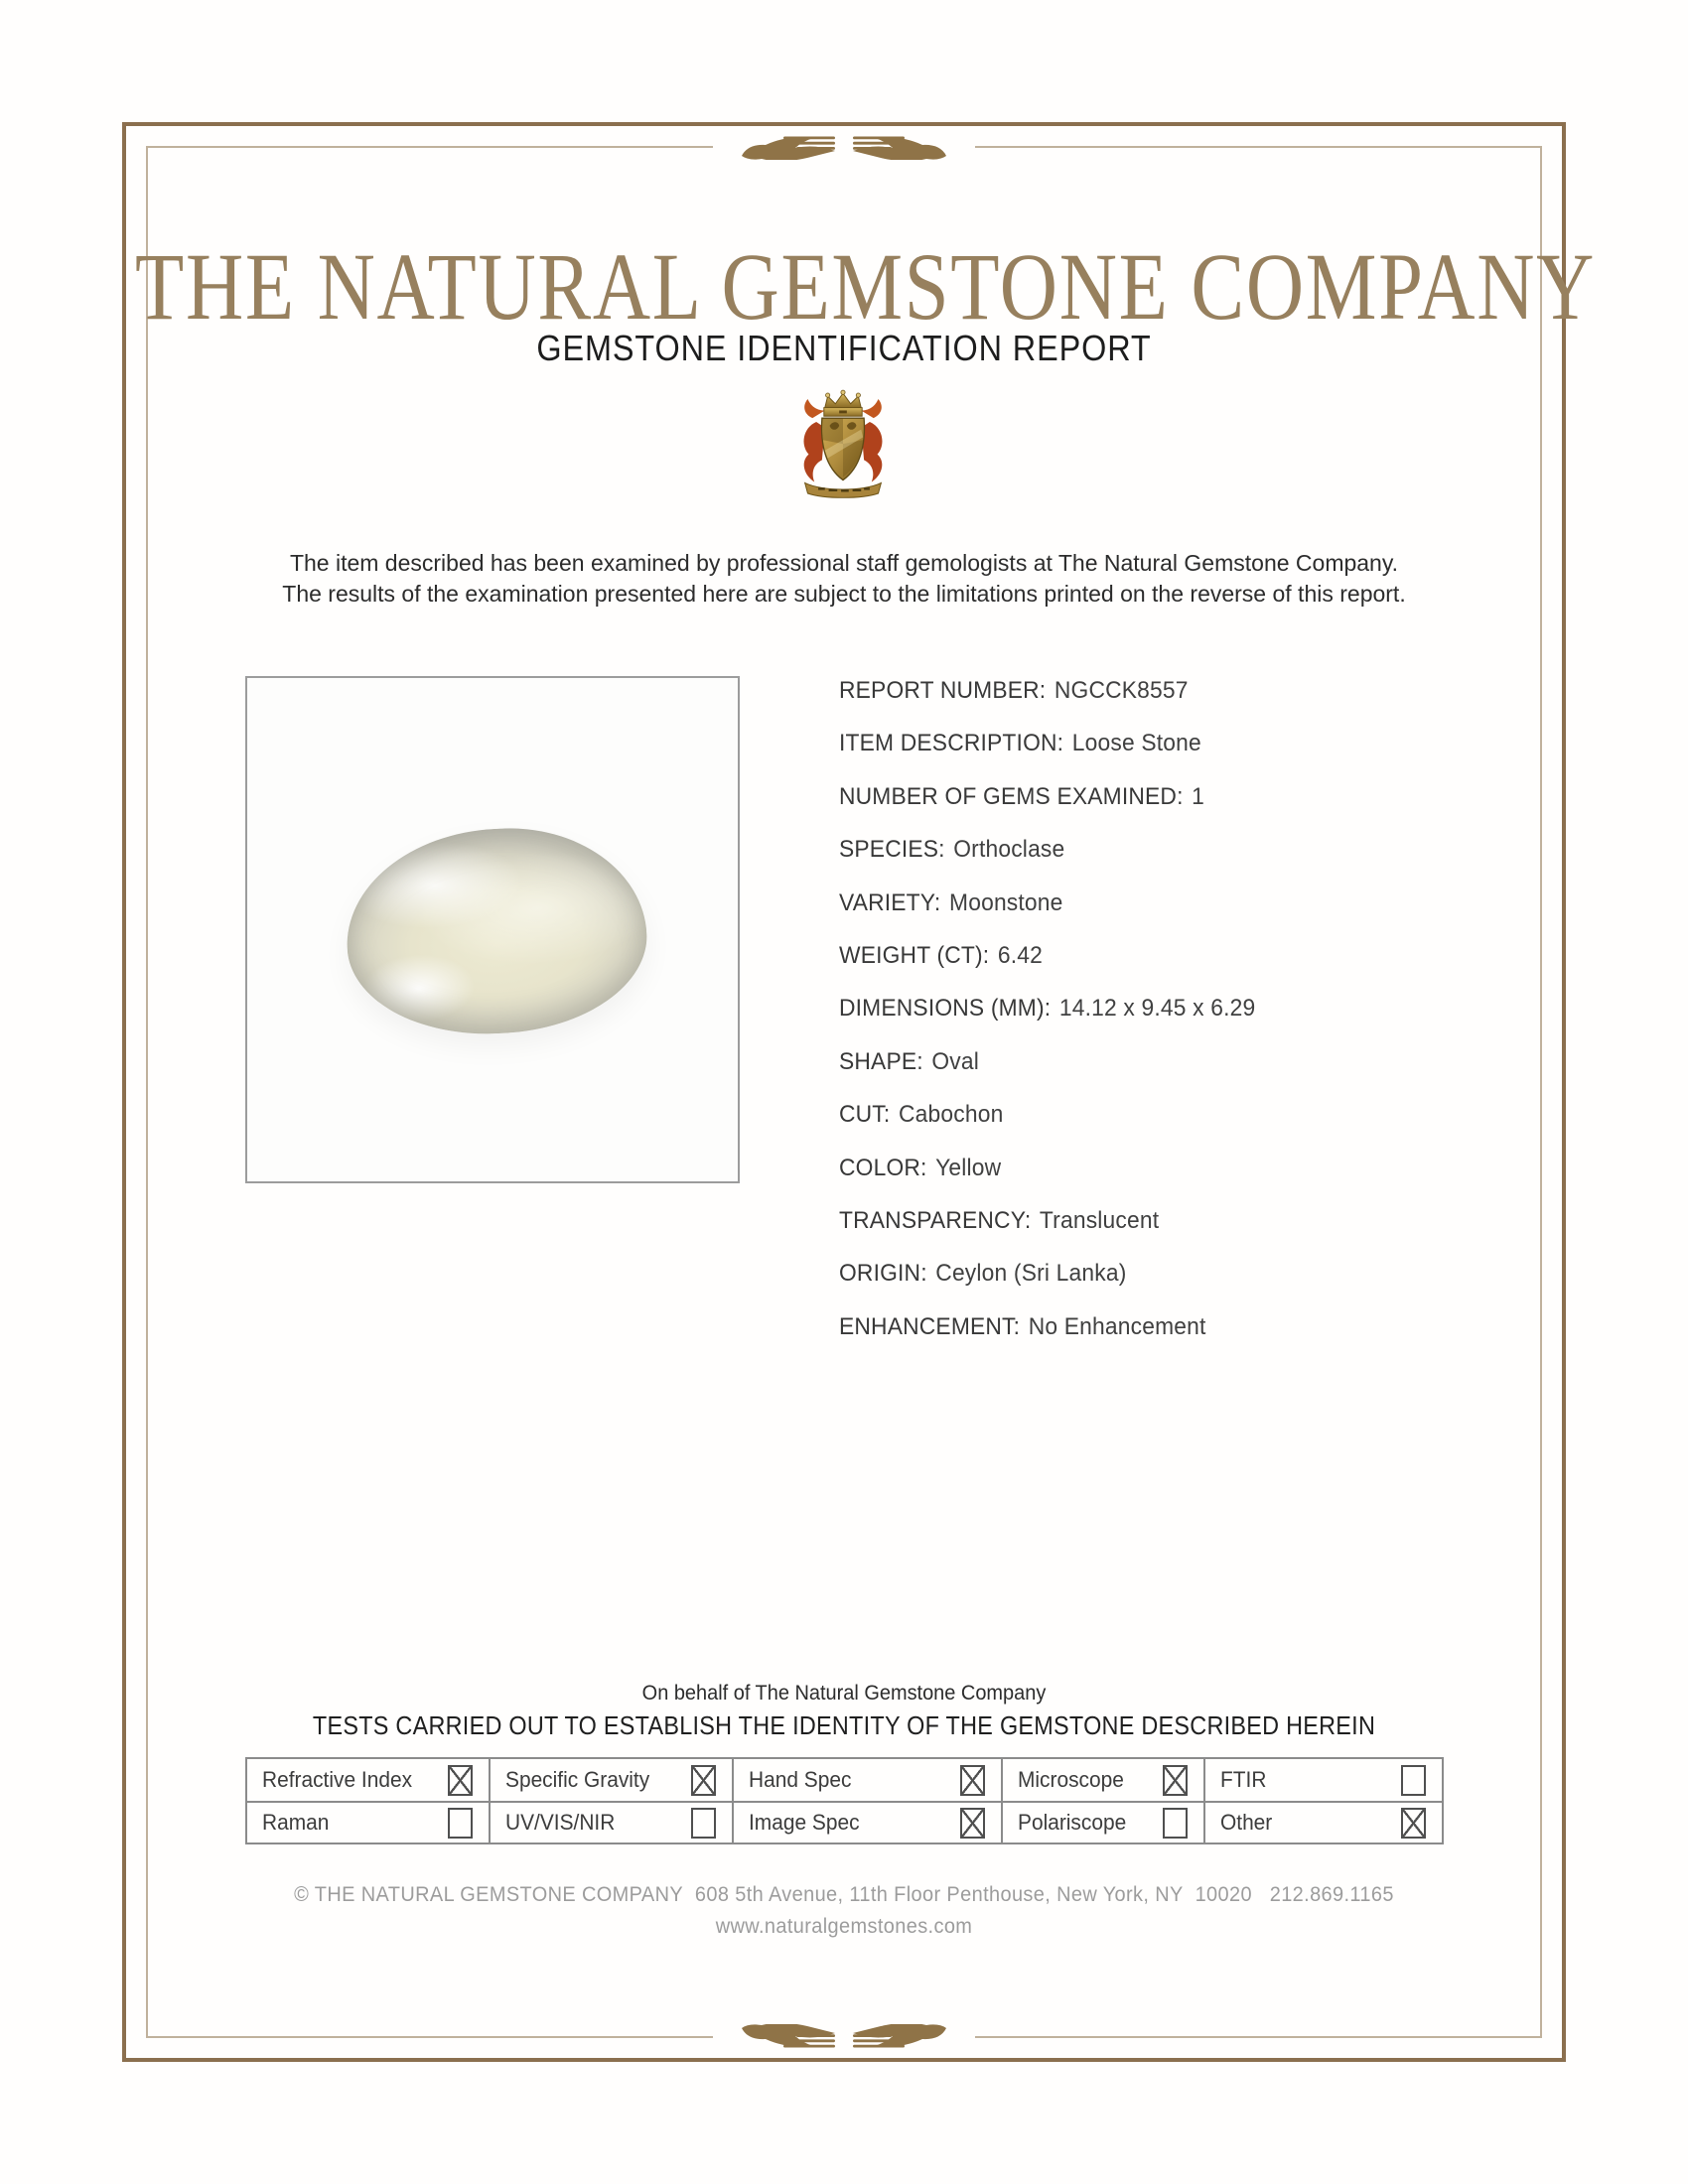  Describe the element at coordinates (930, 1326) in the screenshot. I see `detail-label: ENHANCEMENT:` at that location.